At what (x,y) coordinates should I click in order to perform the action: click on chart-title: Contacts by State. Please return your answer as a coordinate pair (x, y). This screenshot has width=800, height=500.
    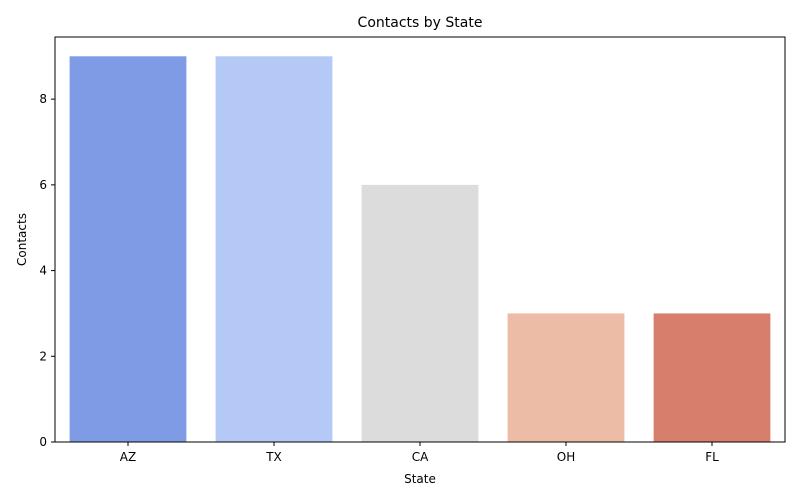
    Looking at the image, I should click on (420, 23).